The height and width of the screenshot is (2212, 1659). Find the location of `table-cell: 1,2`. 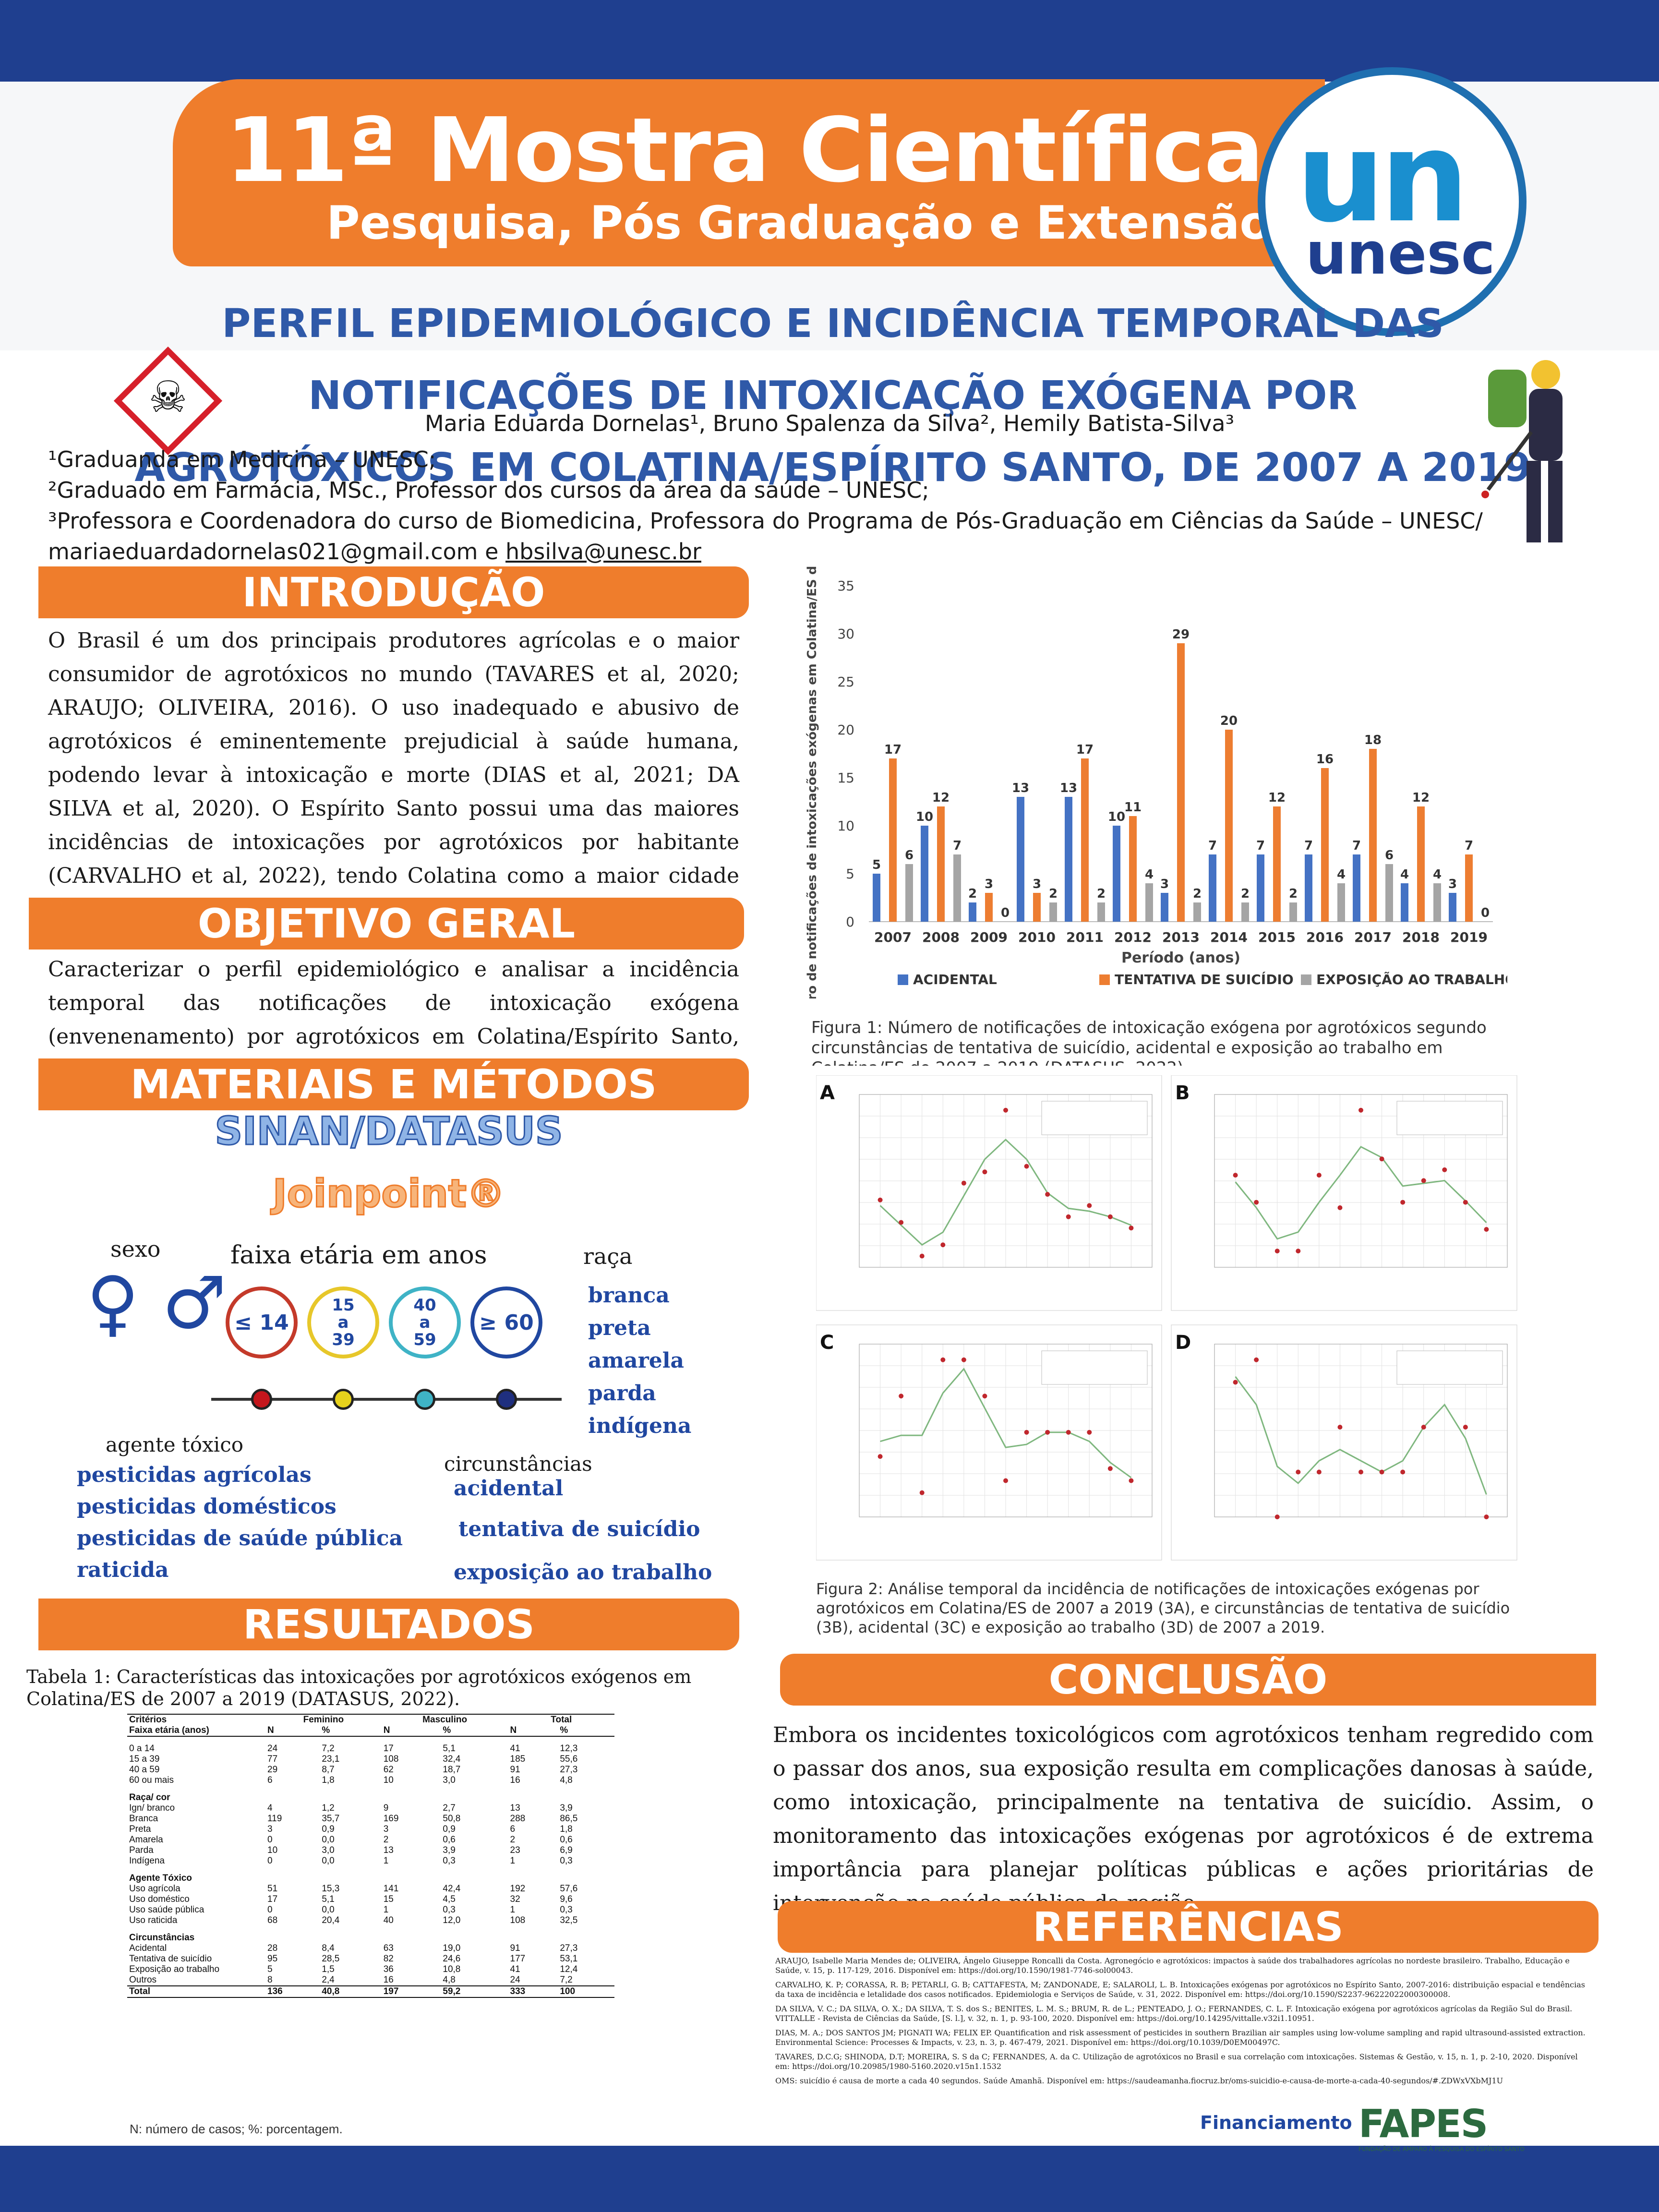

table-cell: 1,2 is located at coordinates (329, 1808).